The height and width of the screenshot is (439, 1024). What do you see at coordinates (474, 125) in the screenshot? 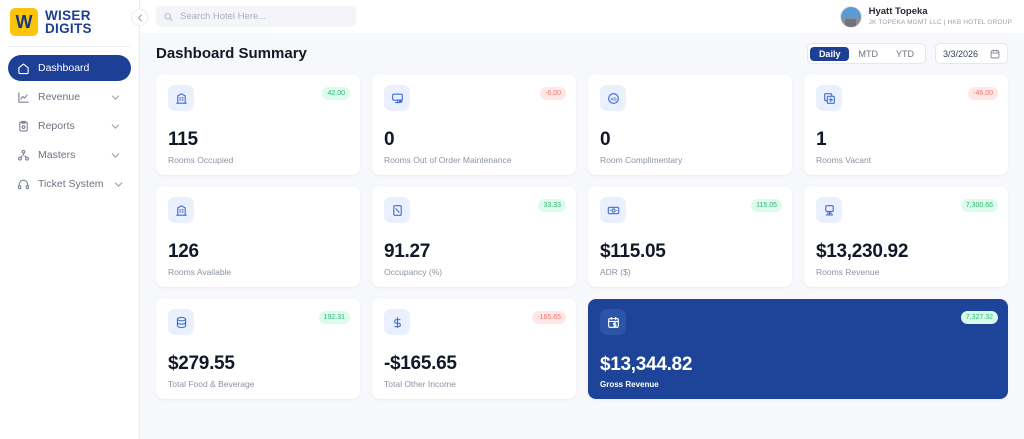
I see `kpi-card: -6.00 0 Rooms Out of Order Maintenance` at bounding box center [474, 125].